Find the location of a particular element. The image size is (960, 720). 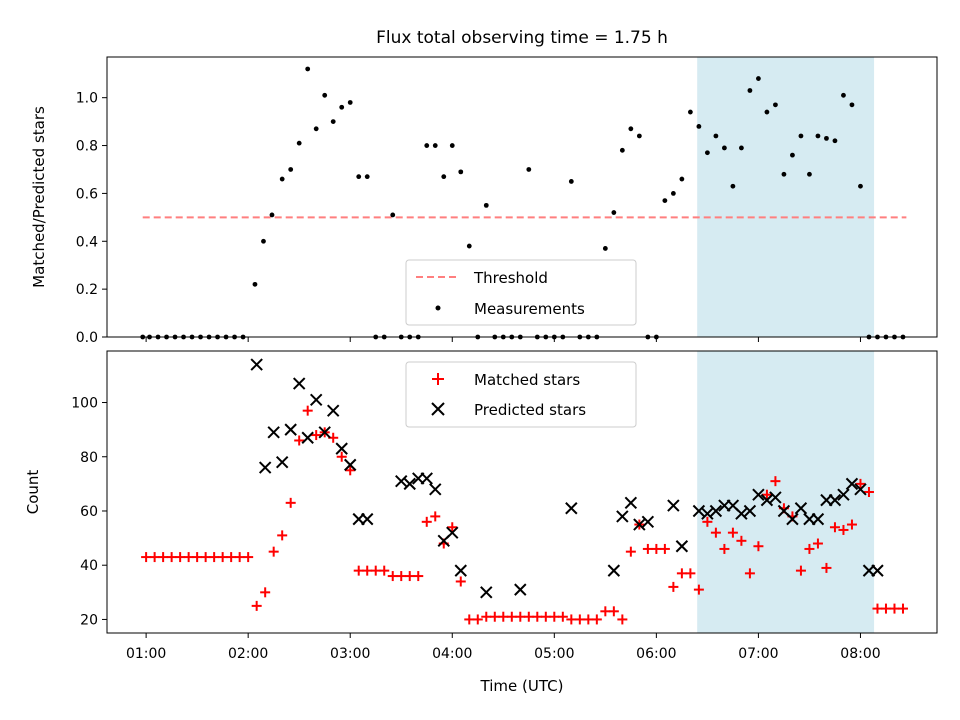

legend-predicted-label: Predicted stars is located at coordinates (530, 410).